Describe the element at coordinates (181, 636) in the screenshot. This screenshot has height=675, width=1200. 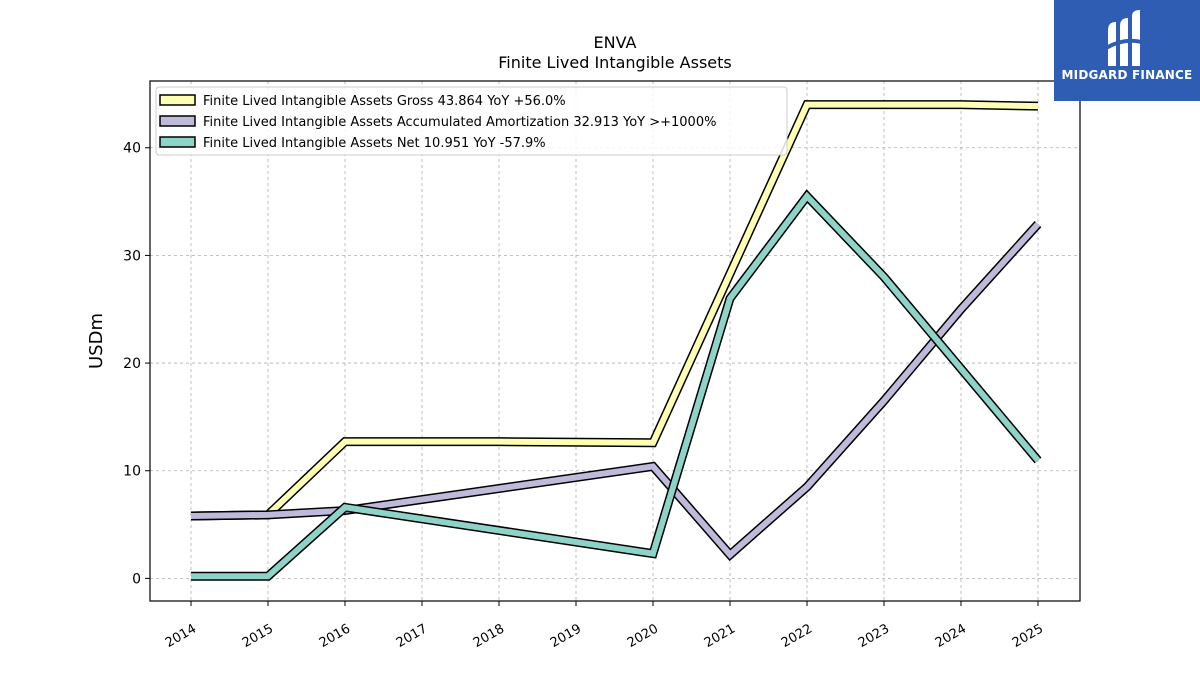
I see `x-tick-label: 2014` at that location.